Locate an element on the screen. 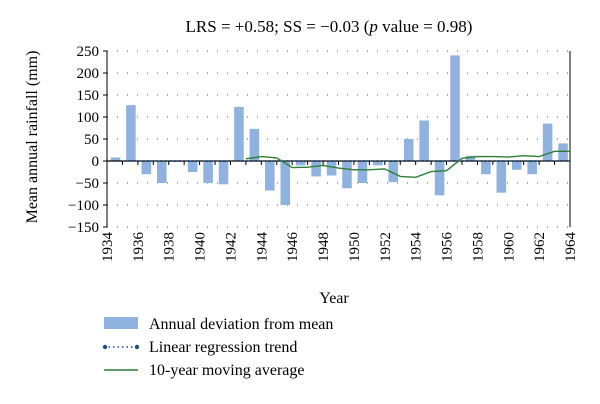 The image size is (600, 404). bar-1942 is located at coordinates (223, 173).